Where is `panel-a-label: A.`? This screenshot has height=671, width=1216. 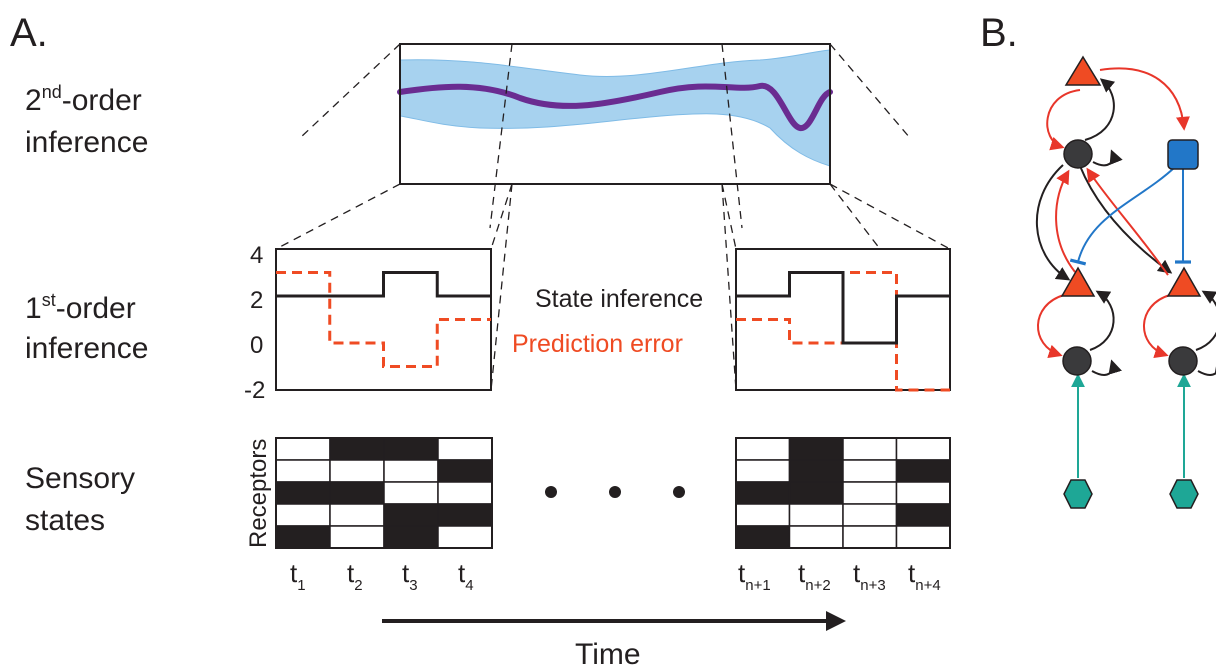 panel-a-label: A. is located at coordinates (29, 33).